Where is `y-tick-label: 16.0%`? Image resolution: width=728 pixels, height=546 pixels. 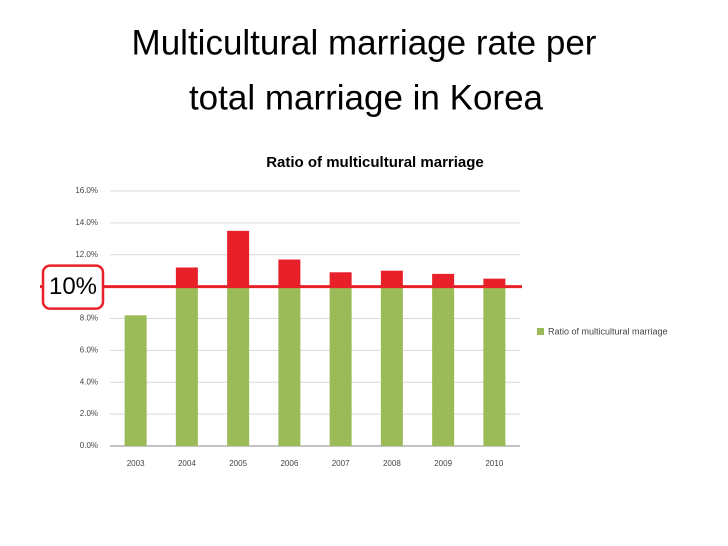 y-tick-label: 16.0% is located at coordinates (86, 190).